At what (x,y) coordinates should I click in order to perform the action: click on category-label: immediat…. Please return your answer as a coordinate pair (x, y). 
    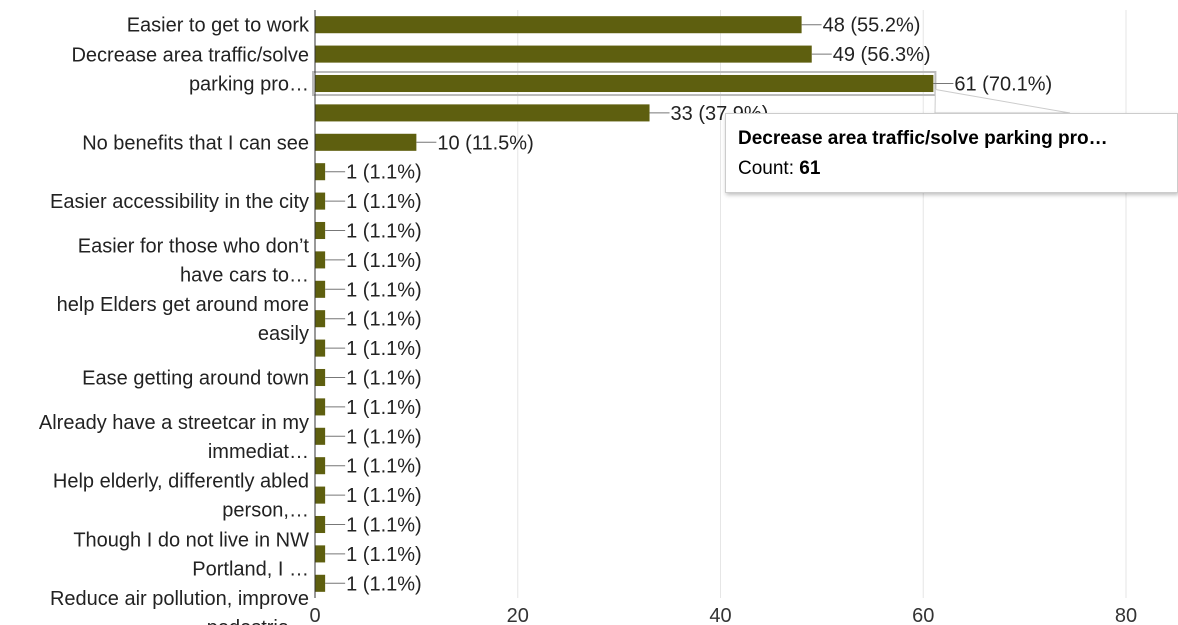
    Looking at the image, I should click on (258, 452).